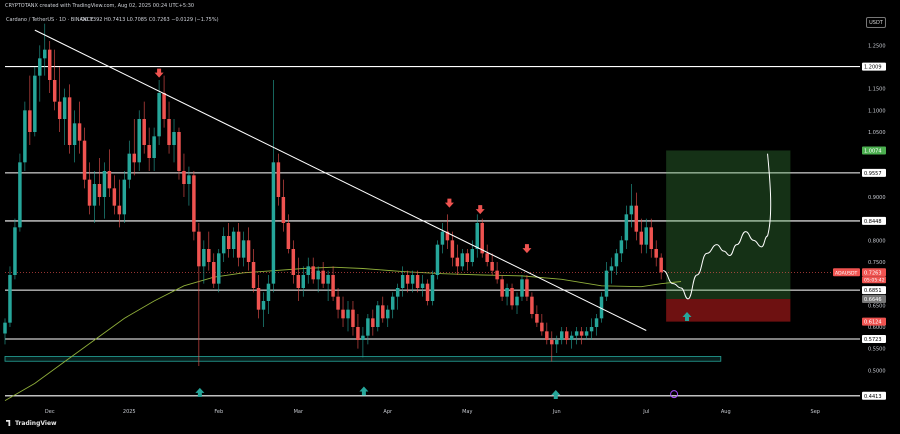  Describe the element at coordinates (480, 210) in the screenshot. I see `arrow-down-icon` at that location.